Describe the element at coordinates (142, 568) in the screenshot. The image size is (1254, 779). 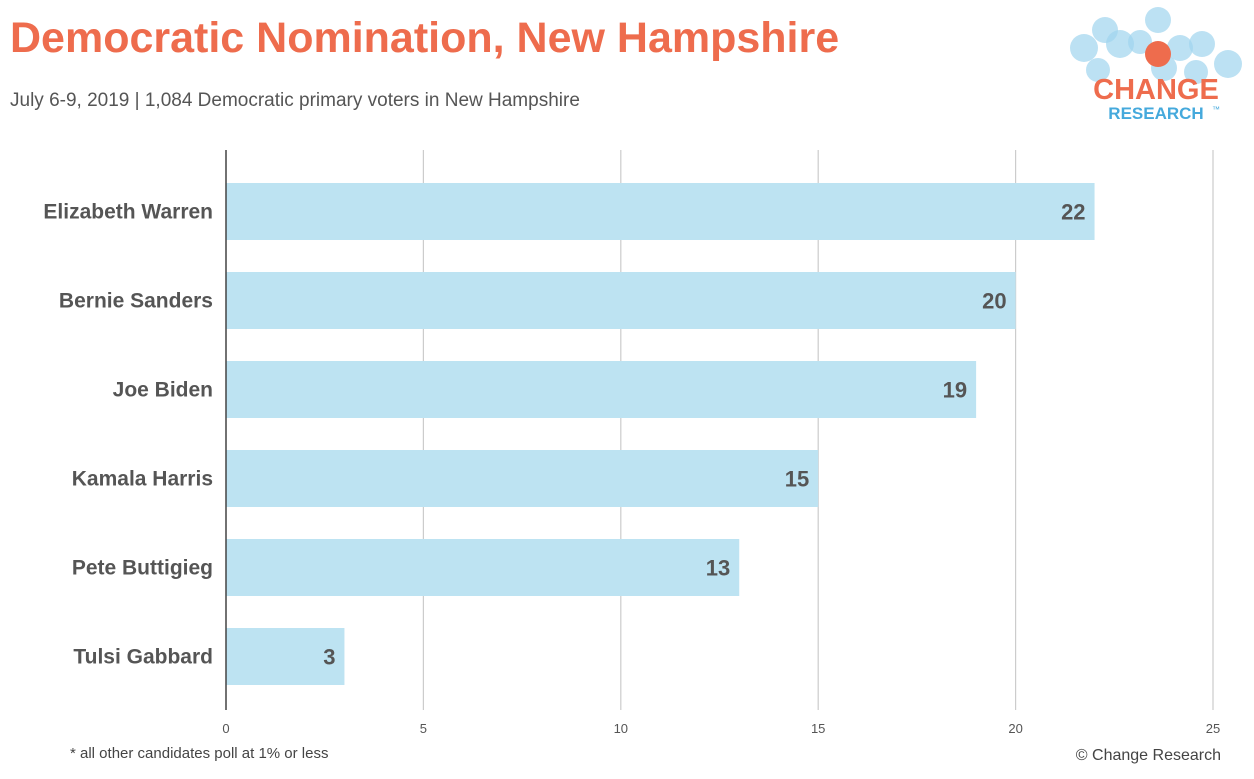
I see `category-label: Pete Buttigieg` at that location.